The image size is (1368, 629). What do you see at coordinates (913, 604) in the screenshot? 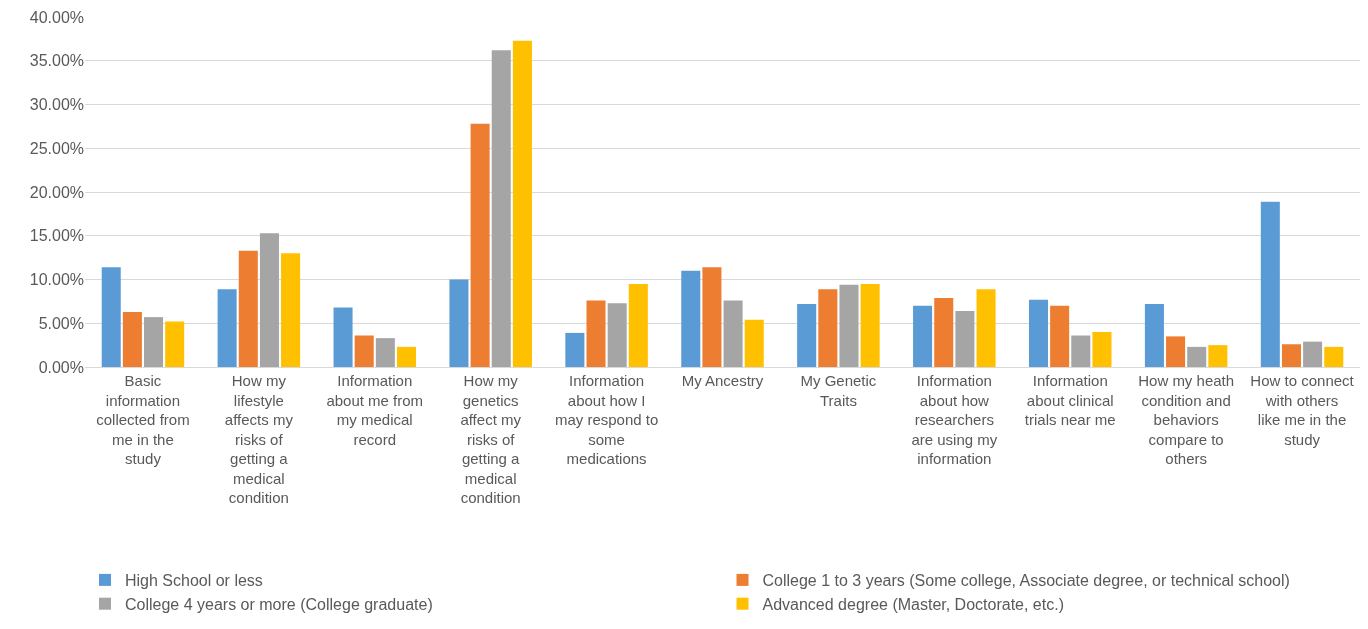
I see `legend-label: Advanced degree (Master, Doctorate, etc.)` at bounding box center [913, 604].